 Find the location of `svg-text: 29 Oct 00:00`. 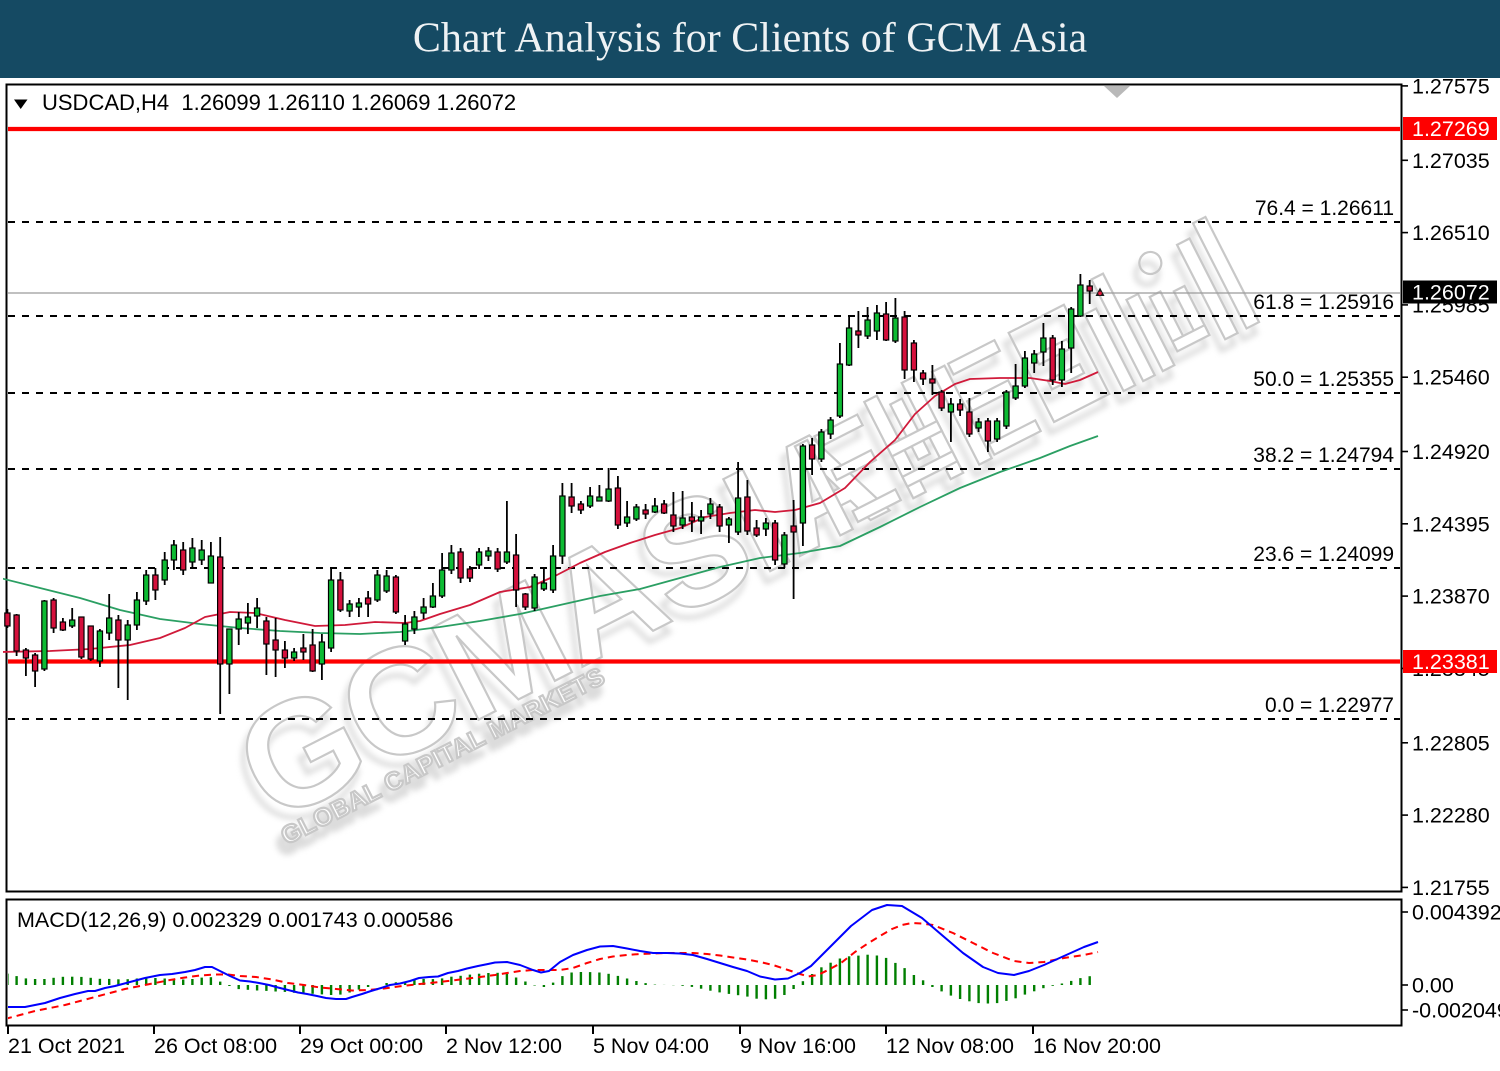

svg-text: 29 Oct 00:00 is located at coordinates (361, 1046).